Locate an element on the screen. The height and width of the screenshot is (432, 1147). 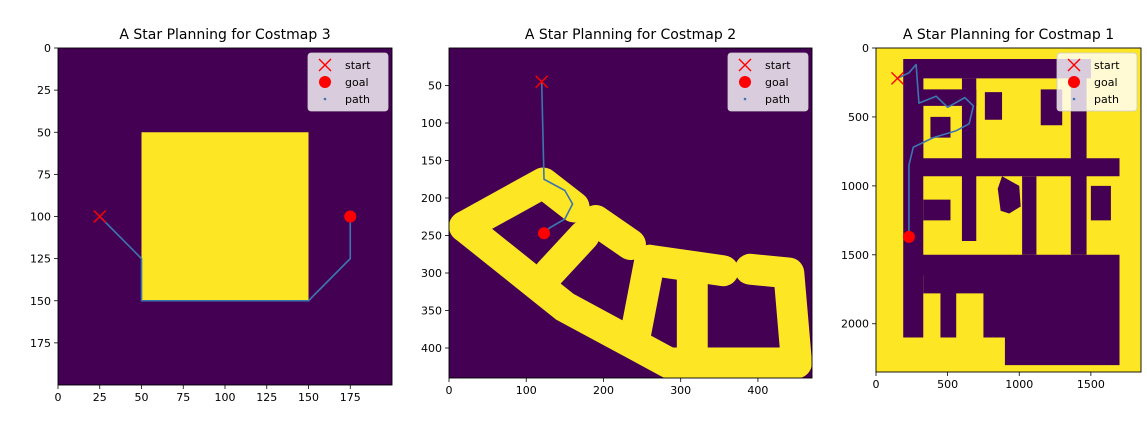
x-tick-label: 200 is located at coordinates (603, 390).